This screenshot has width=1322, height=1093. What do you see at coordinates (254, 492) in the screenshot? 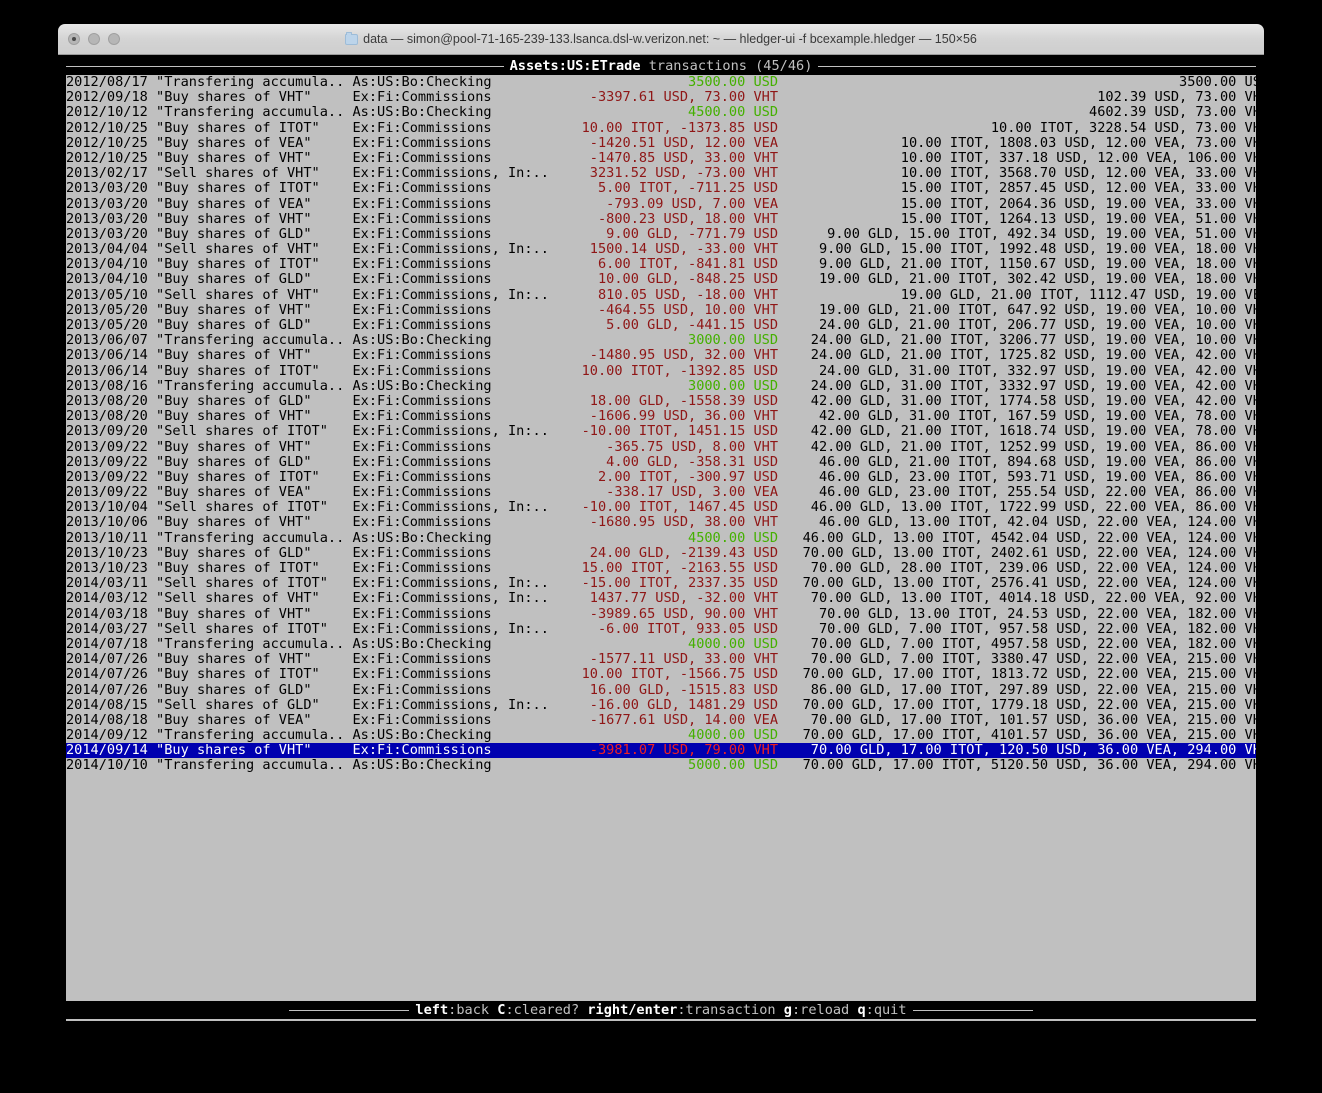
I see `row-description: "Buy shares of VEA"` at bounding box center [254, 492].